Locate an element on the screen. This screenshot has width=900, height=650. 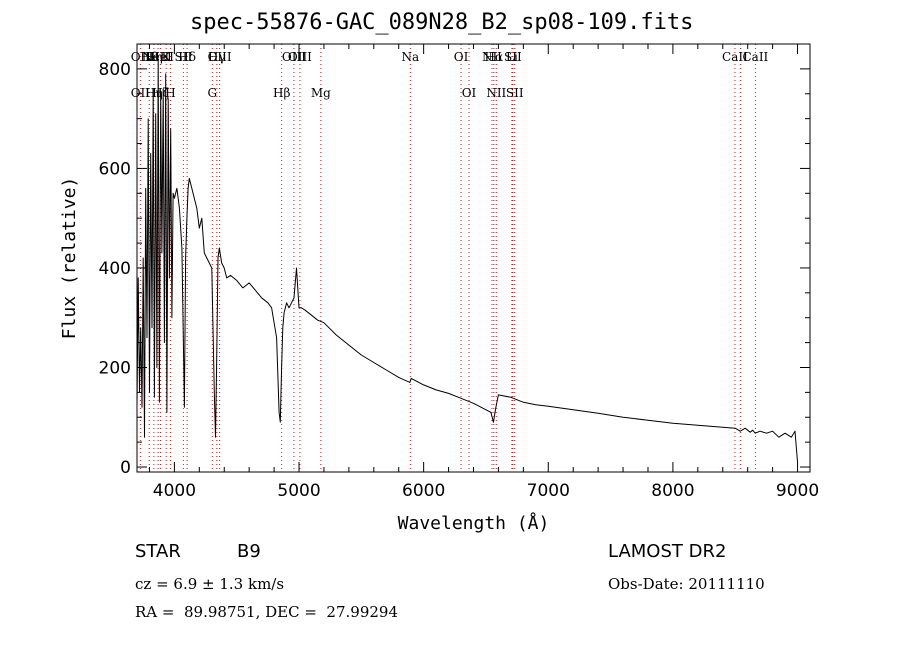
marker-label-bottom: OII is located at coordinates (141, 93).